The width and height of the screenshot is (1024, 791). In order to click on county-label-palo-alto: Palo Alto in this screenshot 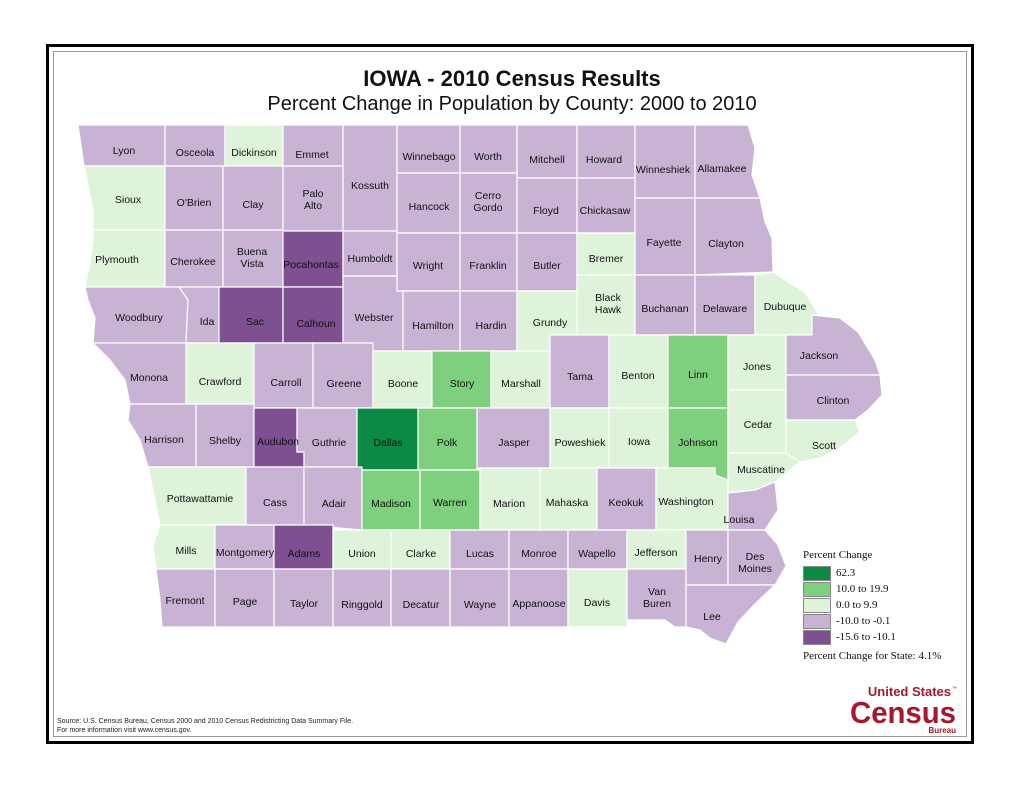, I will do `click(312, 200)`.